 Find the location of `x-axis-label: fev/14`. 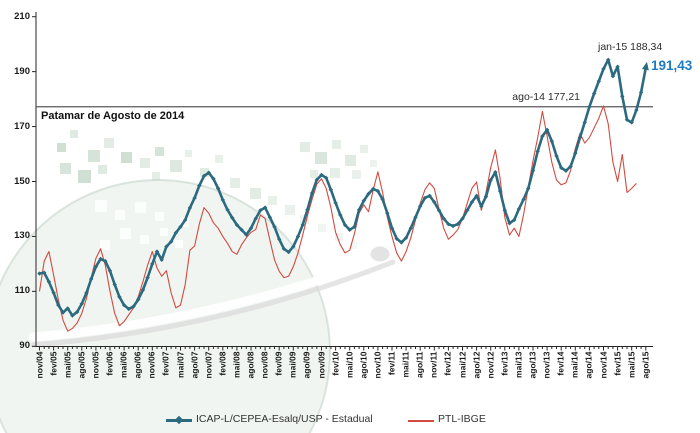

x-axis-label: fev/14 is located at coordinates (560, 363).